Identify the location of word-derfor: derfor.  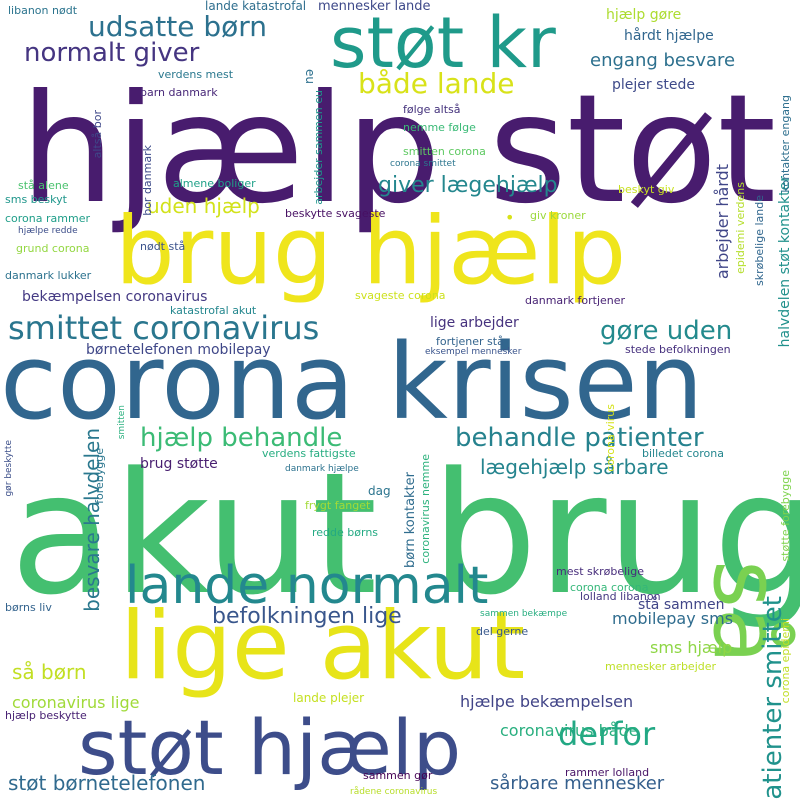
(607, 734).